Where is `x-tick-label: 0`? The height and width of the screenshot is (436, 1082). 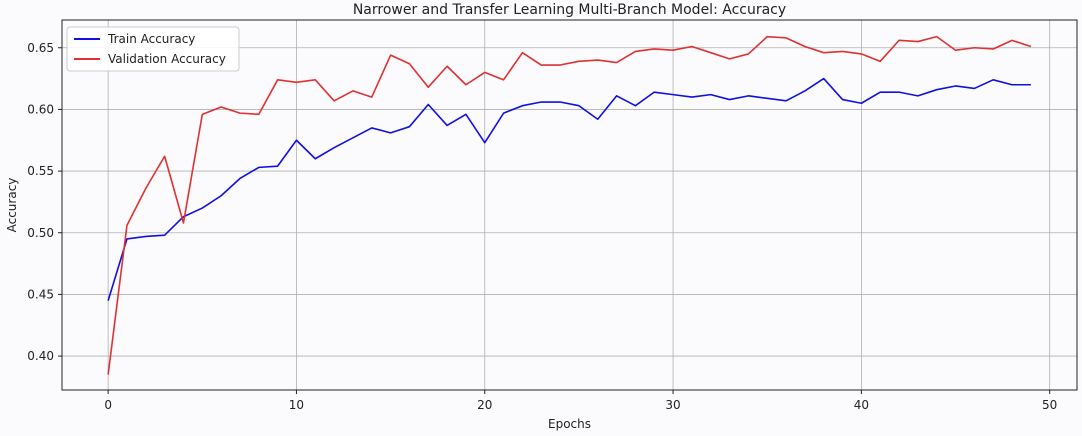
x-tick-label: 0 is located at coordinates (108, 405).